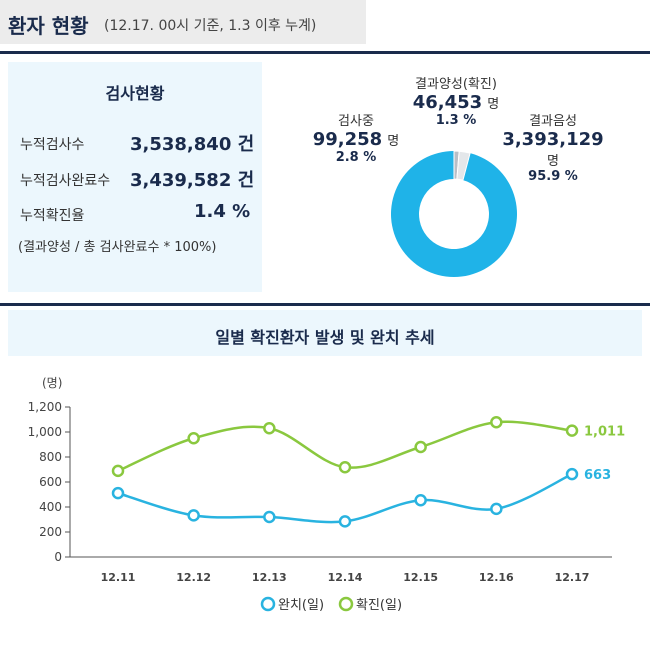 The image size is (650, 648). Describe the element at coordinates (58, 557) in the screenshot. I see `y-tick-label: 0` at that location.